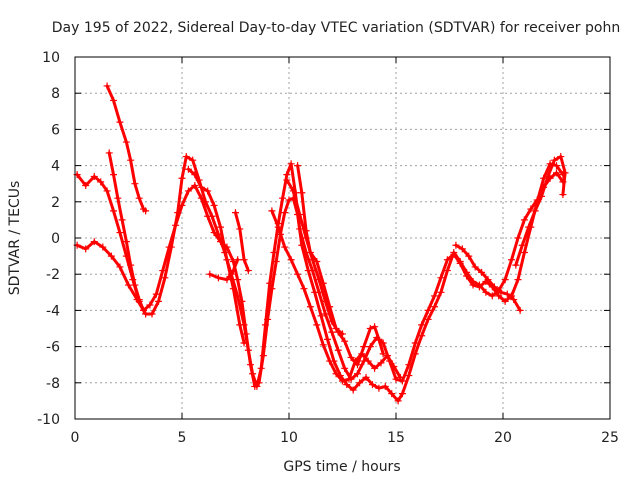  I want to click on series-track-k, so click(488, 277).